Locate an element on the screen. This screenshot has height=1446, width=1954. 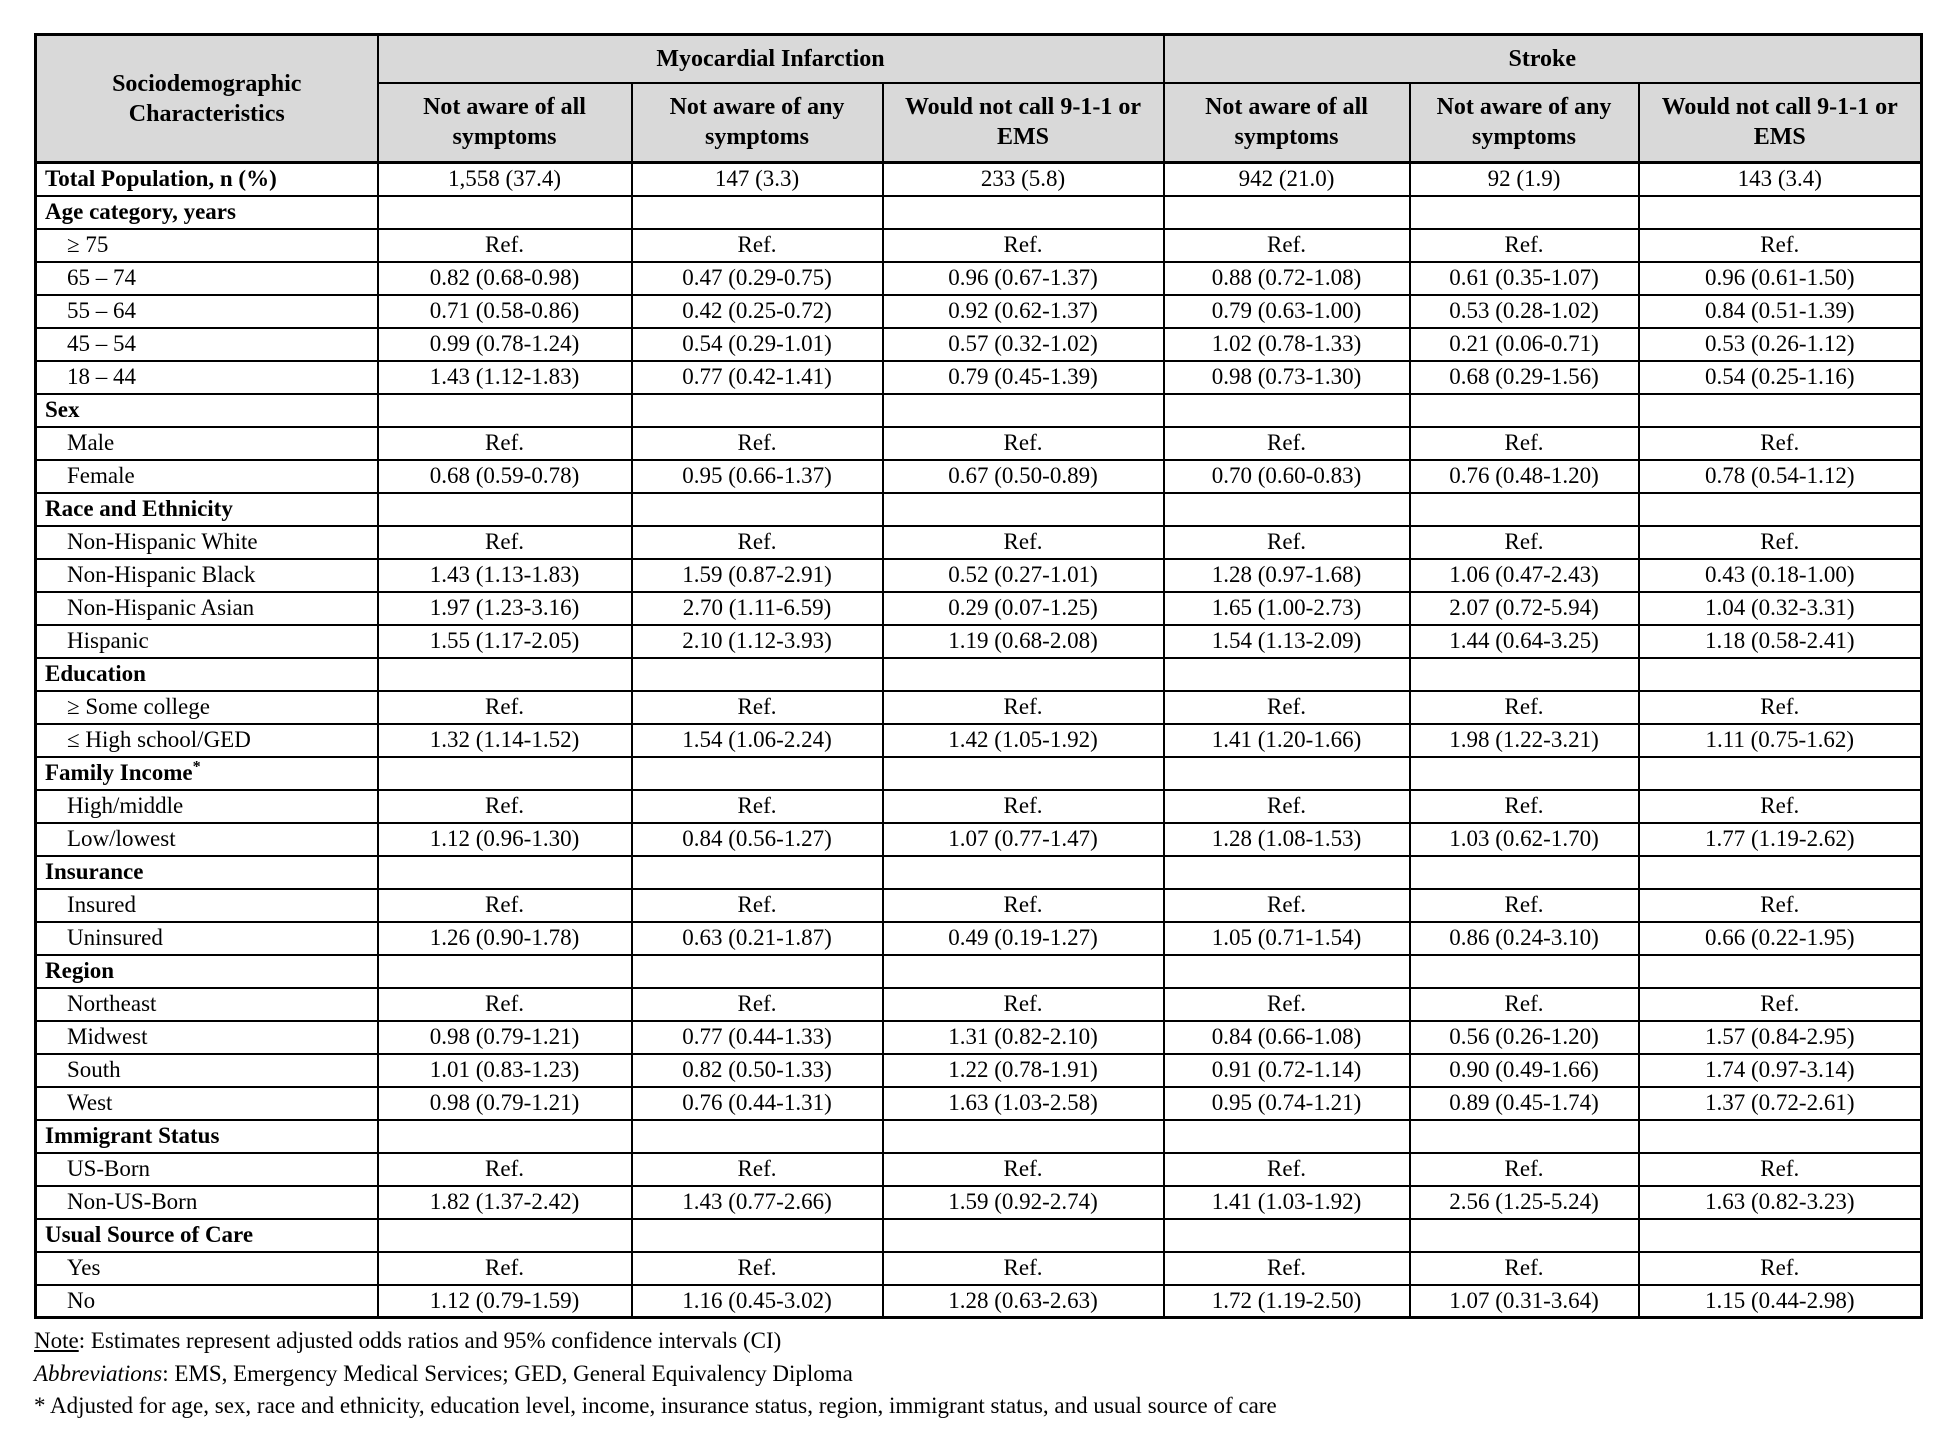
cell-value: 0.63 (0.21-1.87) is located at coordinates (757, 938).